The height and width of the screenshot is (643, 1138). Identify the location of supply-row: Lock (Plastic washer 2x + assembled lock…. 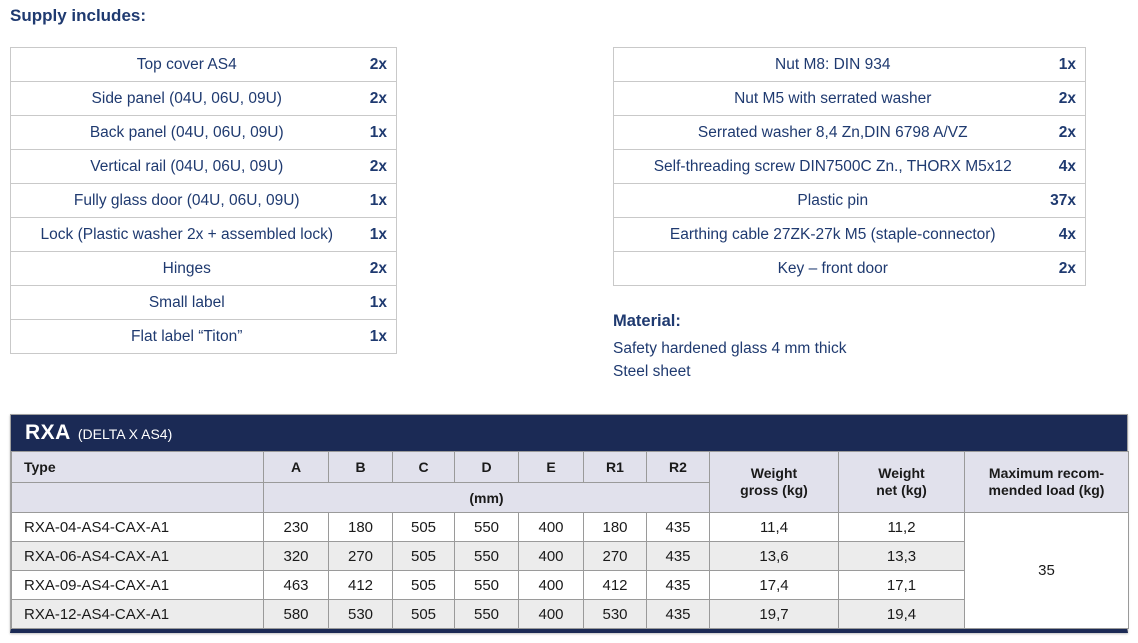
(203, 234).